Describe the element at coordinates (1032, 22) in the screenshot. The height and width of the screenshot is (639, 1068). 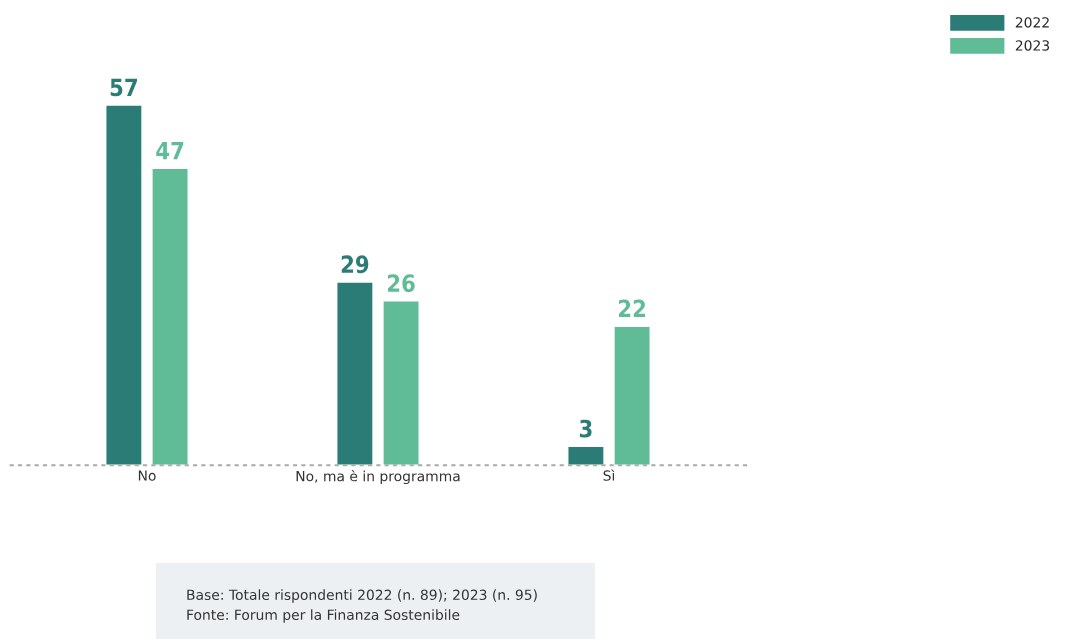
I see `legend-label: 2022` at that location.